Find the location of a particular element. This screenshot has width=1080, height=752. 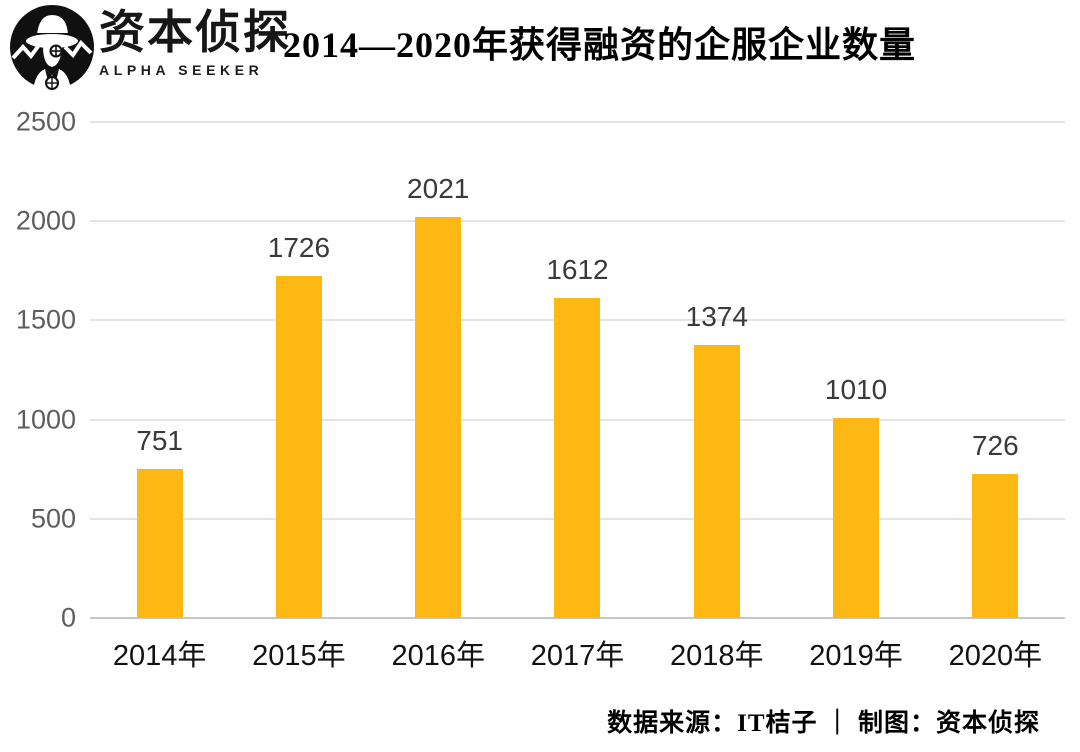

brand-block: 资本侦探 ALPHA SEEKER is located at coordinates (195, 42).